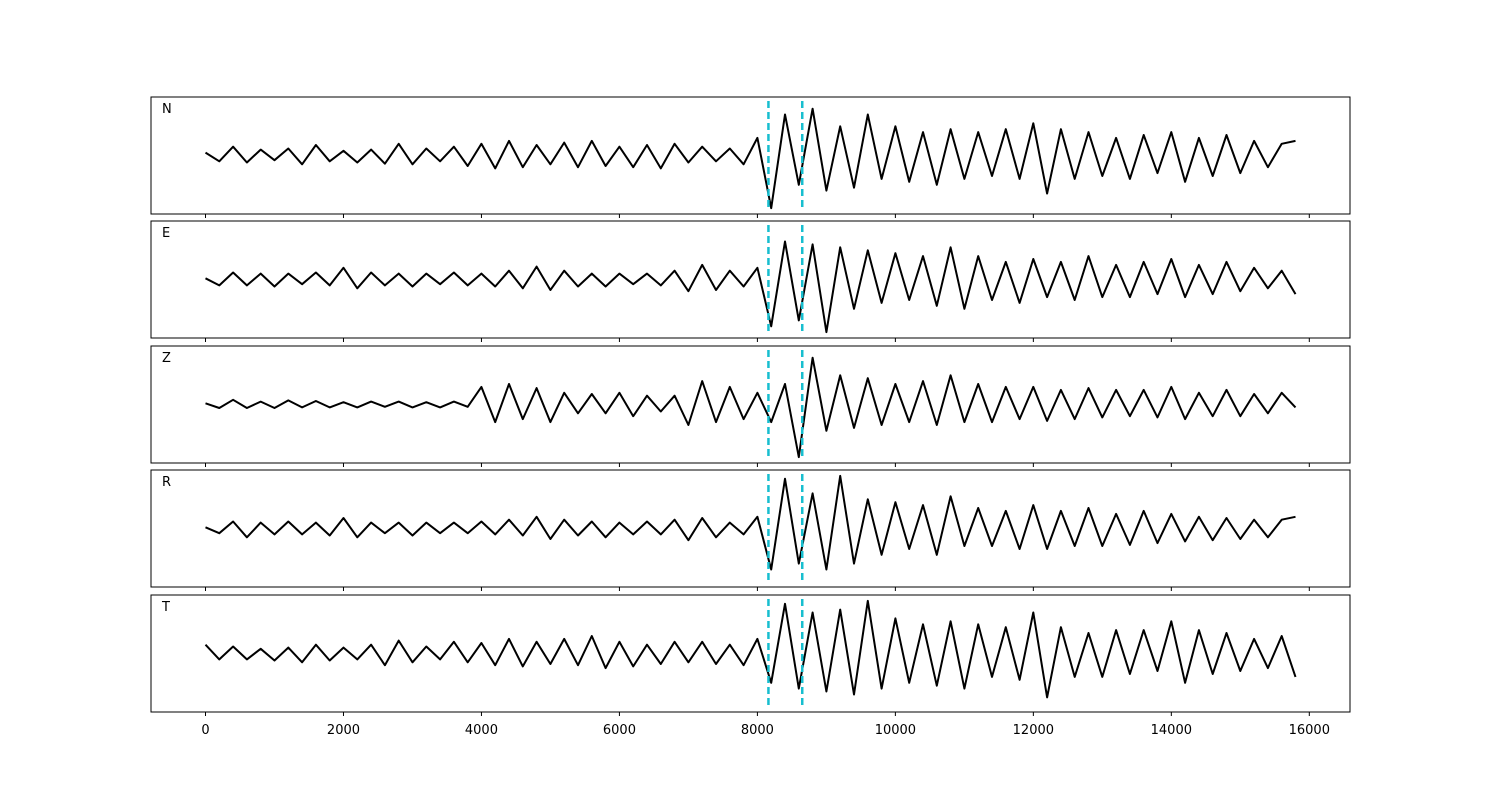 Image resolution: width=1500 pixels, height=800 pixels. I want to click on x-tick-label: 4000, so click(481, 730).